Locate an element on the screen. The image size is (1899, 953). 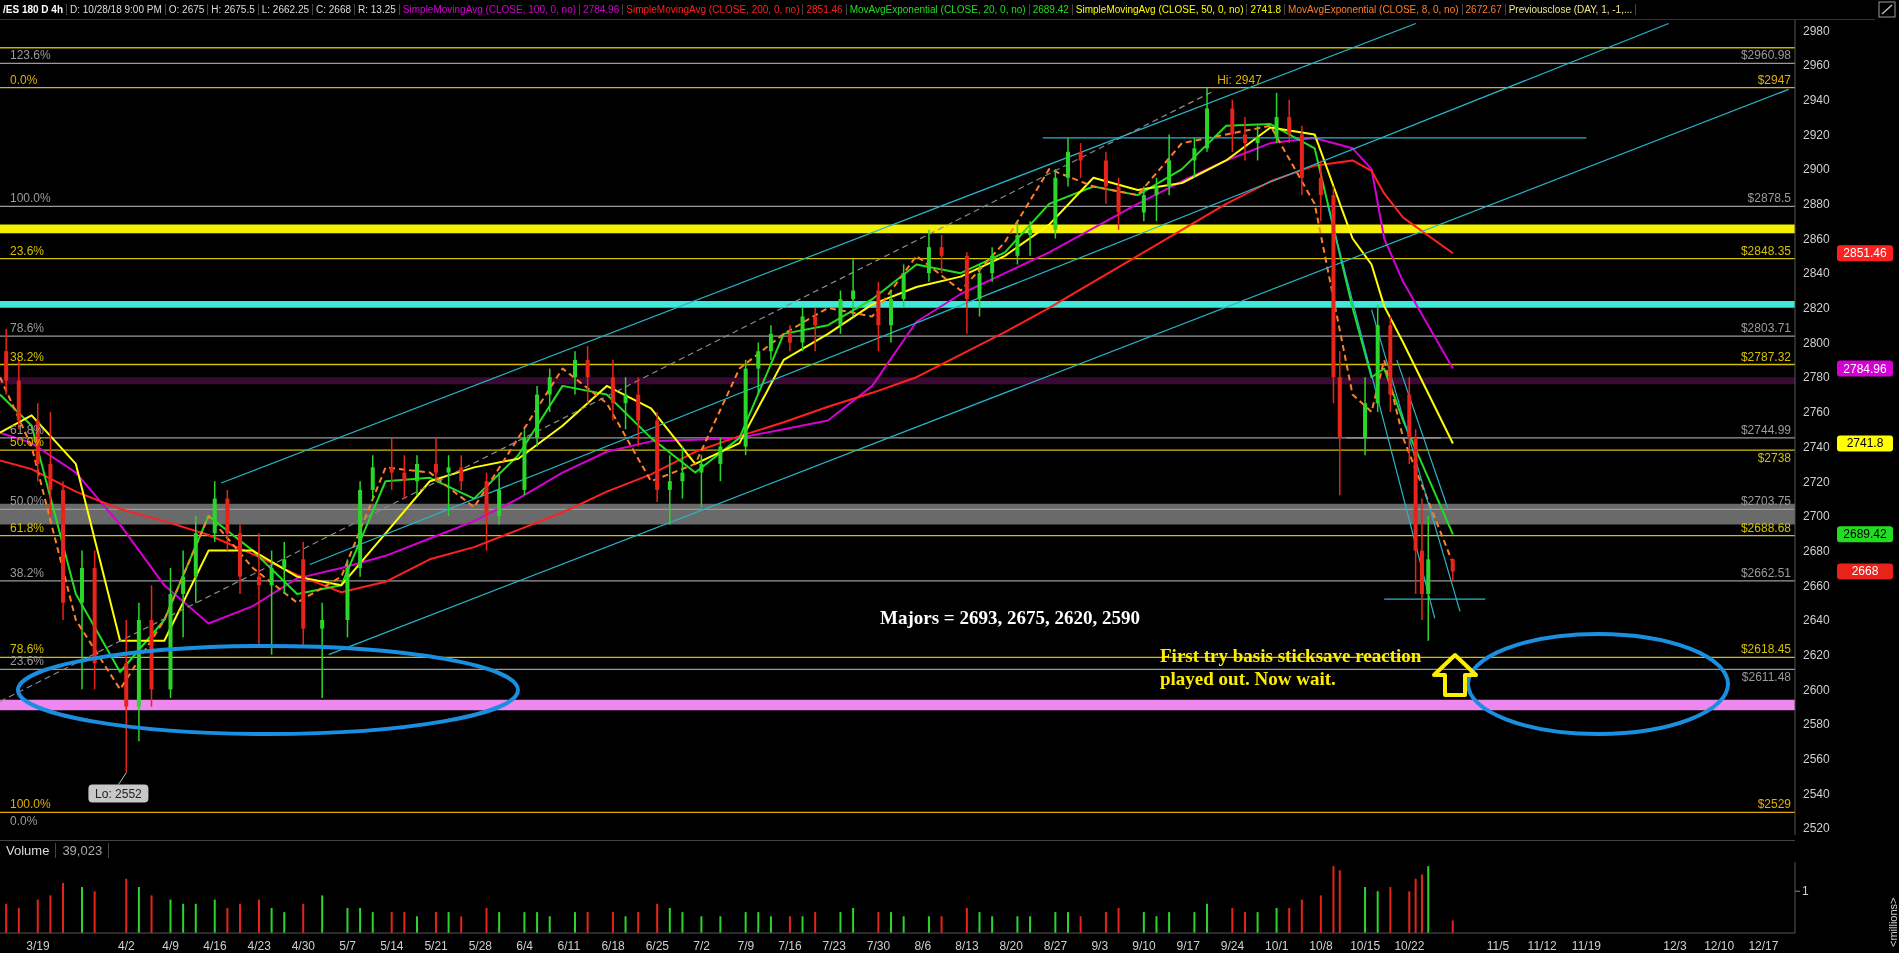
text: 2668 is located at coordinates (1865, 571).